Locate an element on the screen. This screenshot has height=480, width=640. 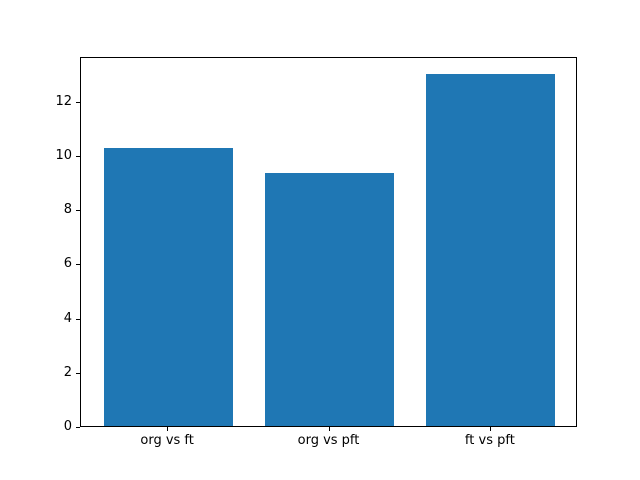
y-tick-label: 4 is located at coordinates (67, 318).